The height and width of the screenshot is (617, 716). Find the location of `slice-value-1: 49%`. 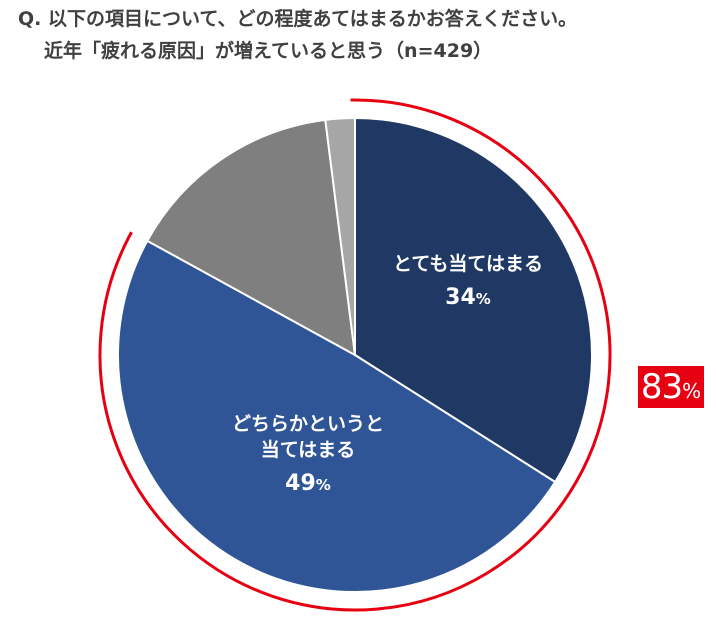

slice-value-1: 49% is located at coordinates (308, 483).